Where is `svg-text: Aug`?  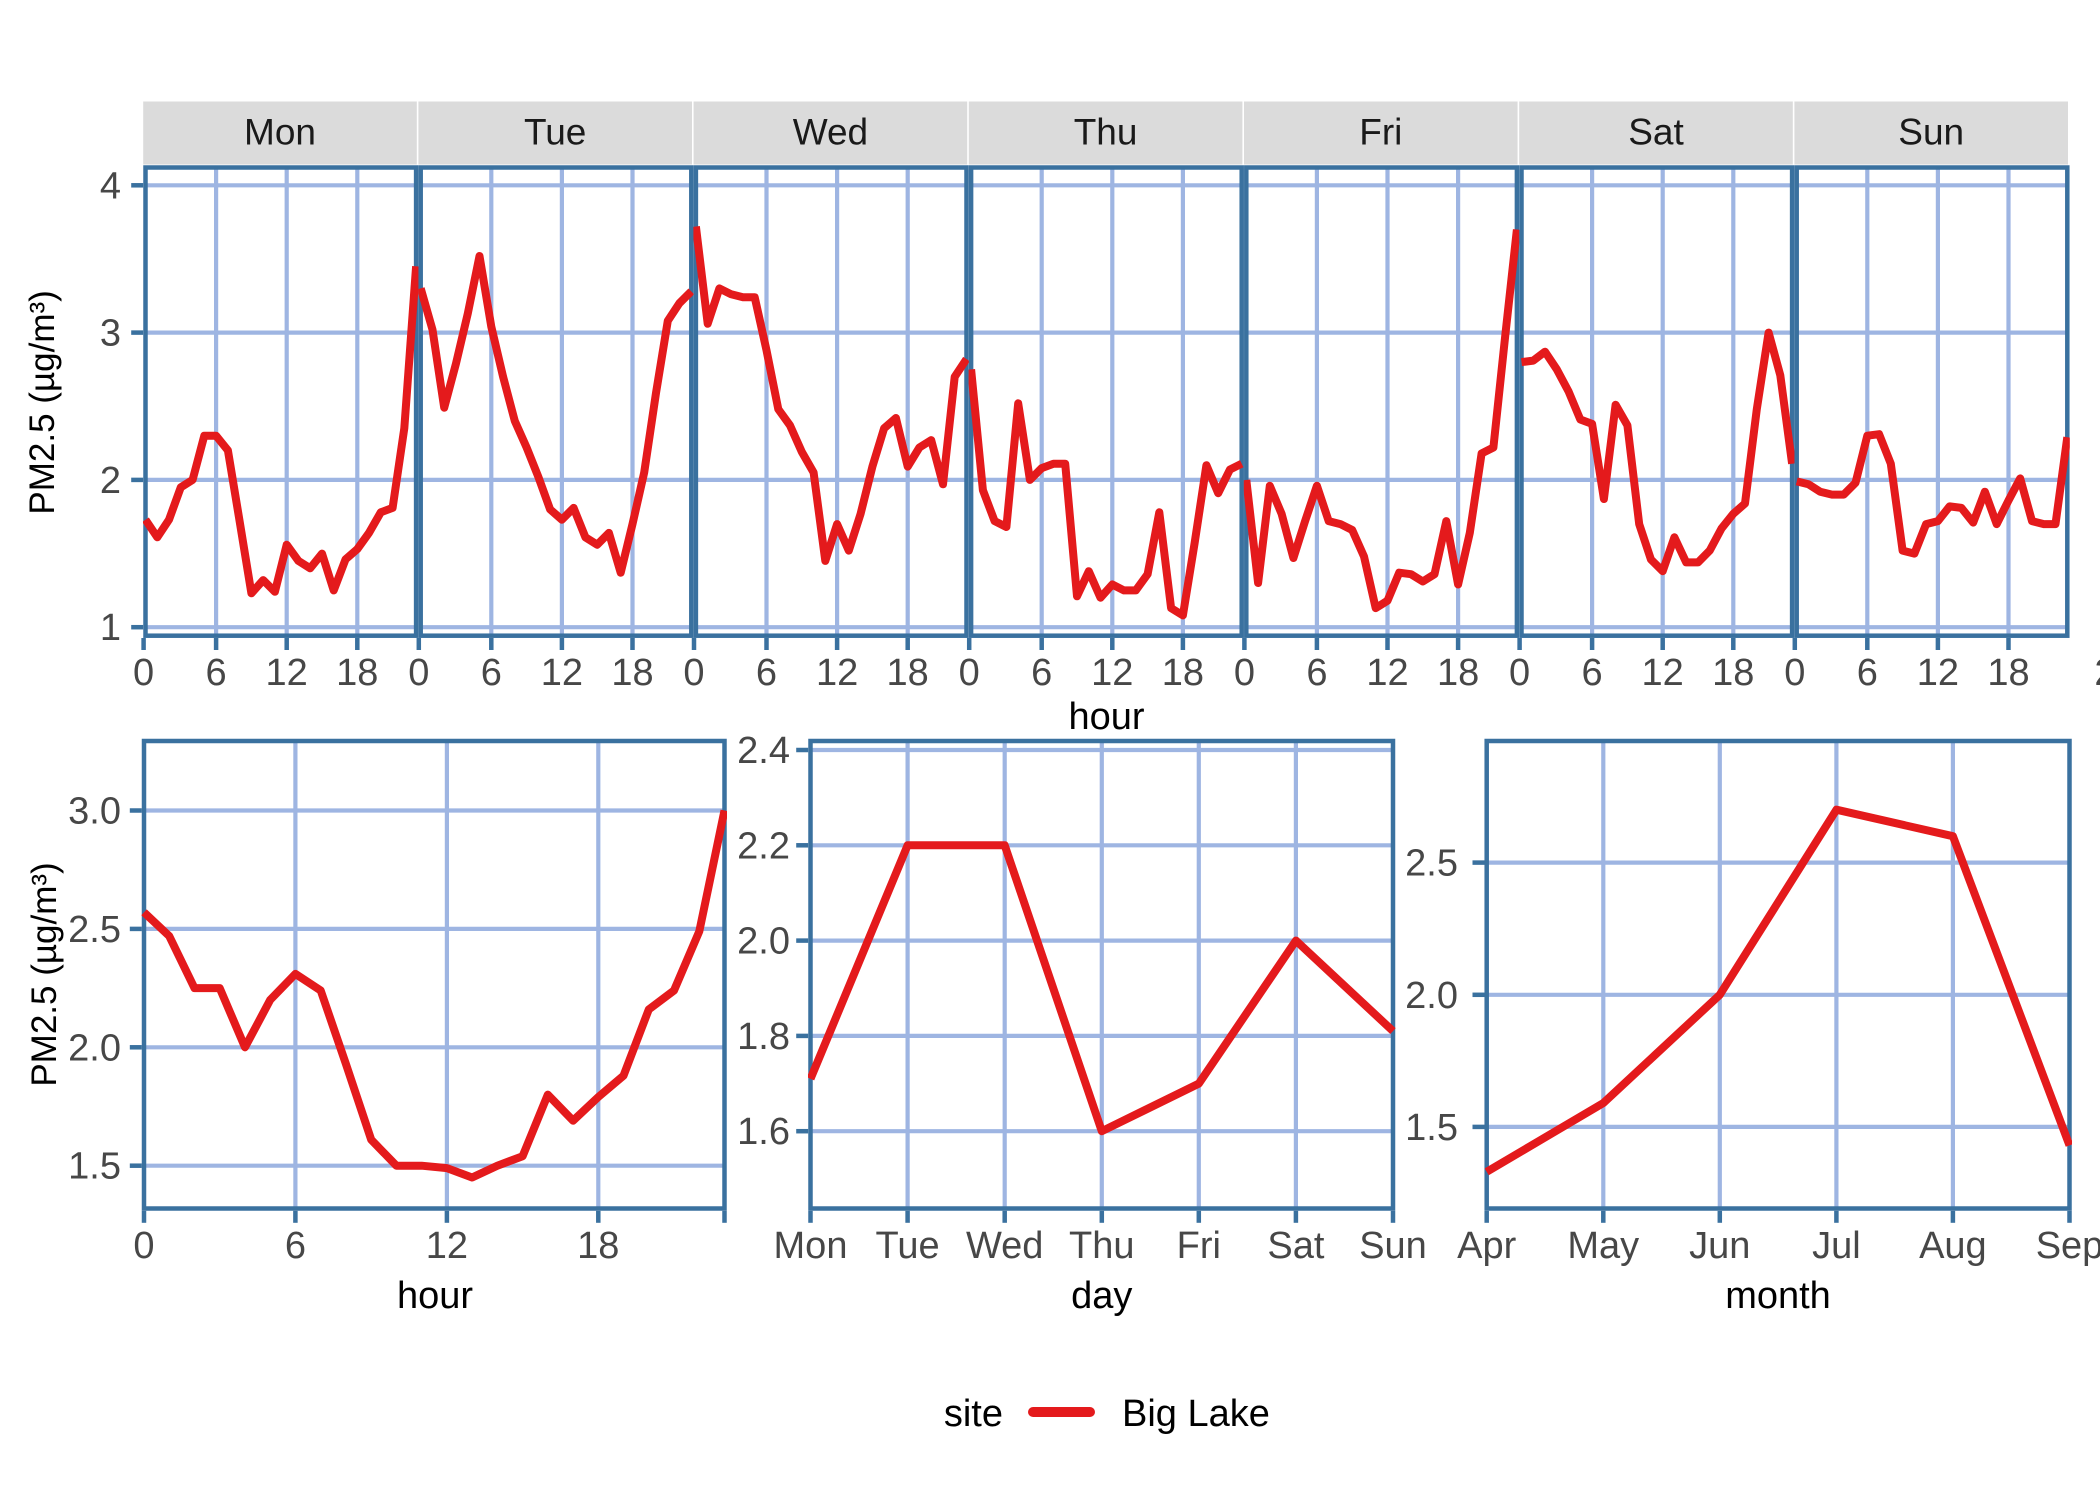
svg-text: Aug is located at coordinates (1953, 1246).